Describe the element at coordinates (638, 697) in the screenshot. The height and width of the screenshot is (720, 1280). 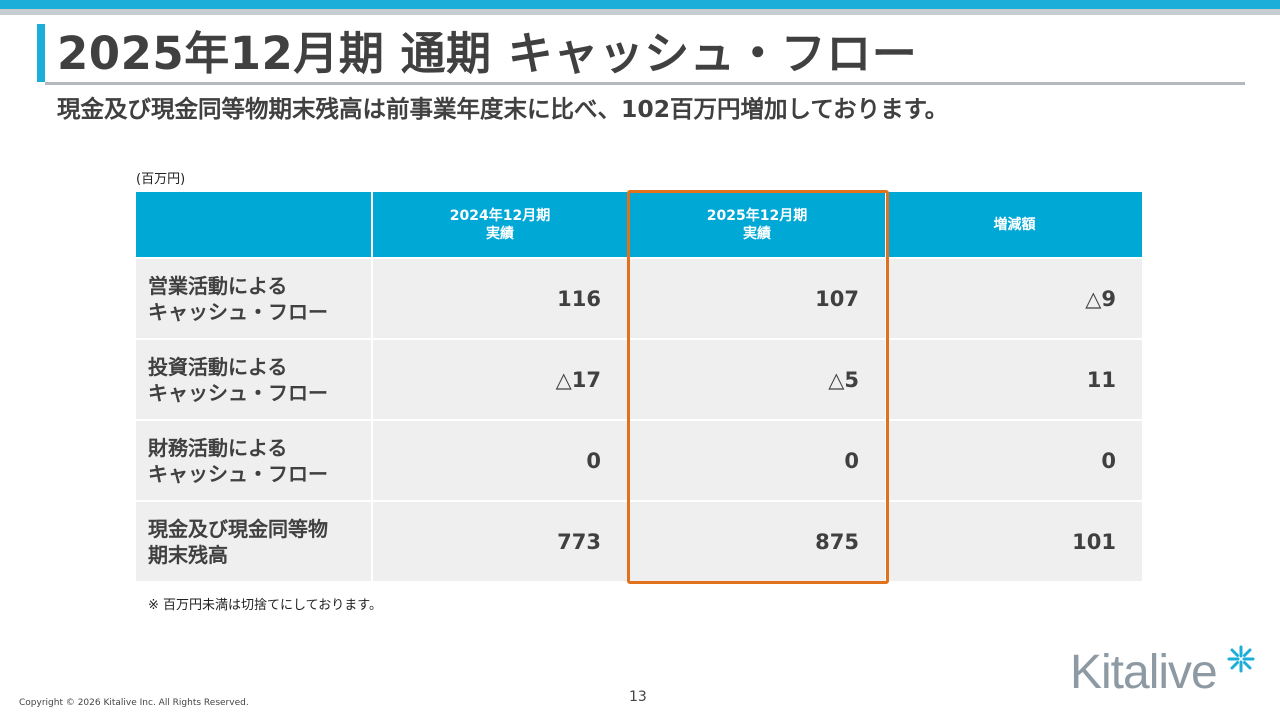
I see `page-number: 13` at that location.